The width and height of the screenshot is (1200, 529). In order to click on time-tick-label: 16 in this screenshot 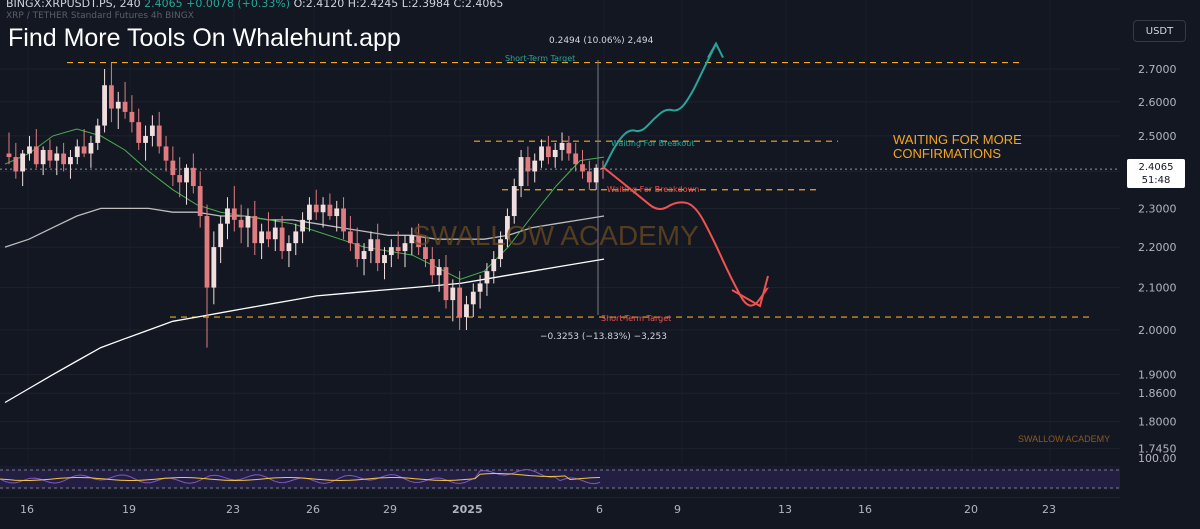, I will do `click(27, 509)`.